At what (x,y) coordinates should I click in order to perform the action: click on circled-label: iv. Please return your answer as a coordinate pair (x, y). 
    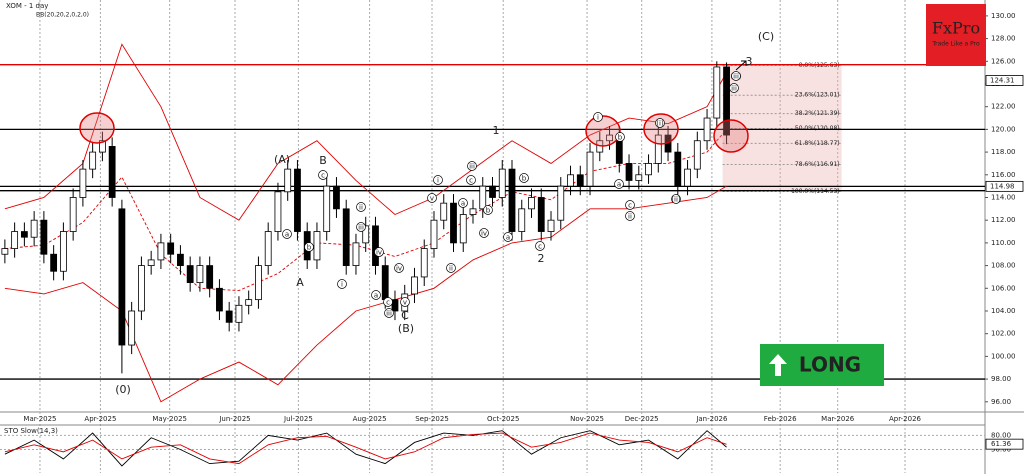
    Looking at the image, I should click on (399, 269).